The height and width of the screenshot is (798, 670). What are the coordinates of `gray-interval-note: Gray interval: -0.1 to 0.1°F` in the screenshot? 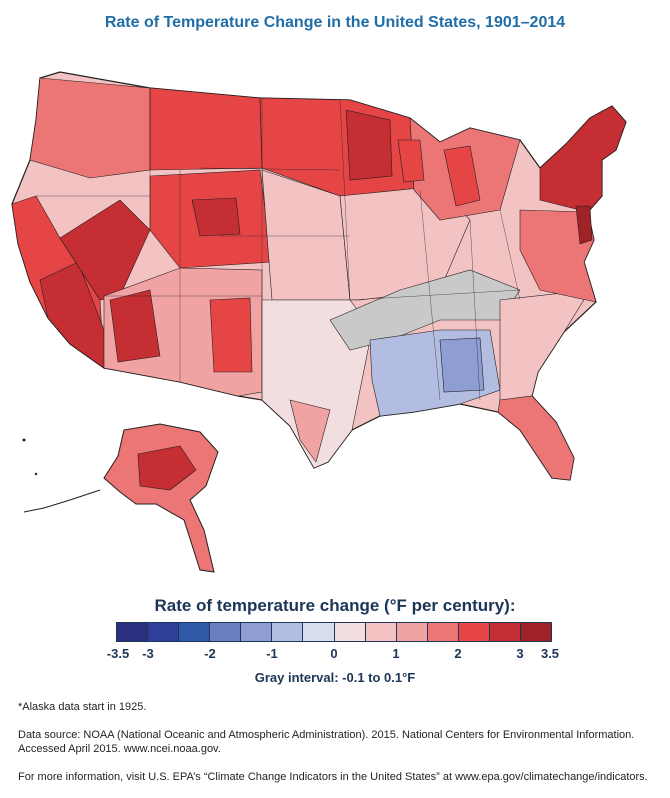 It's located at (335, 677).